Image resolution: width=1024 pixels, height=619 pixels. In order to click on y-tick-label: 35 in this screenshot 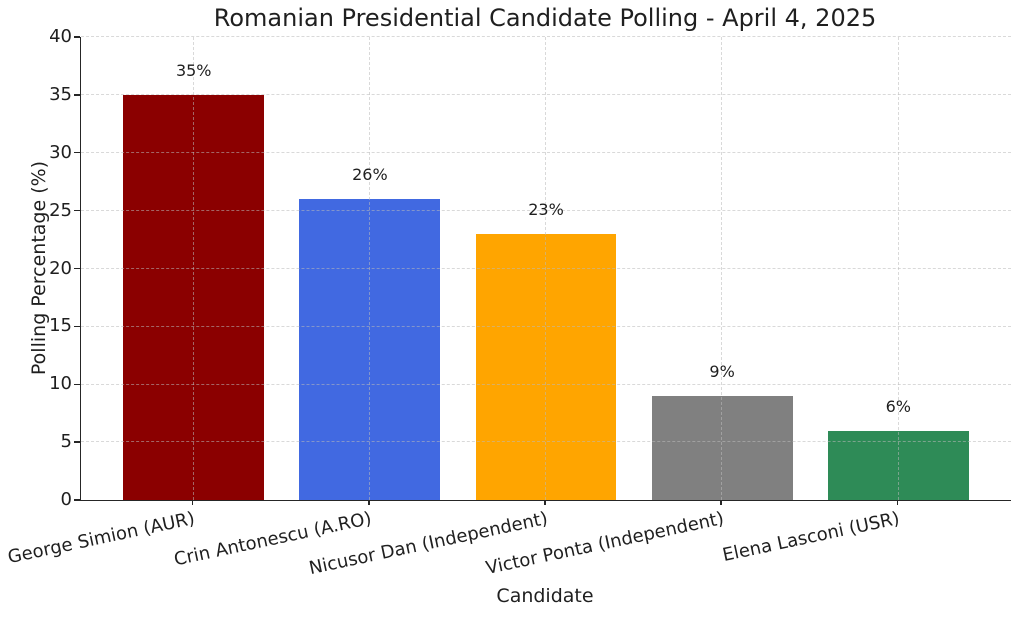, I will do `click(60, 94)`.